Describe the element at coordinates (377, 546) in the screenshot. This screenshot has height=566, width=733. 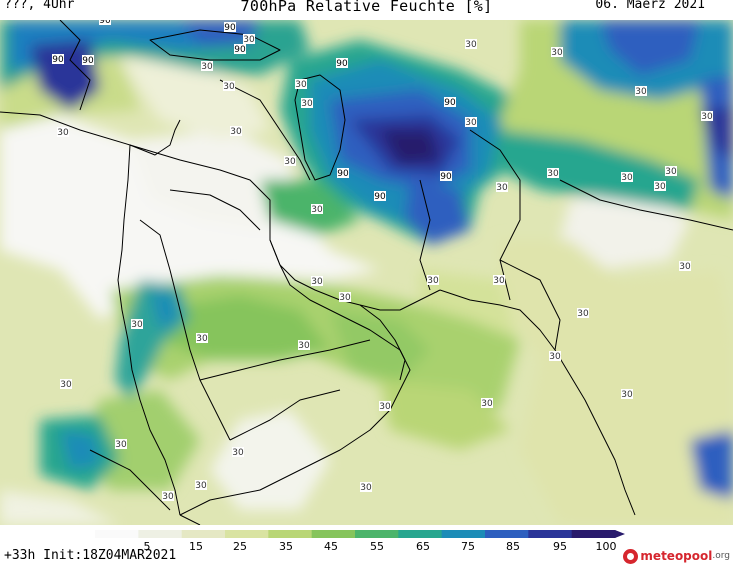
I see `colorbar-tick-label: 55` at that location.